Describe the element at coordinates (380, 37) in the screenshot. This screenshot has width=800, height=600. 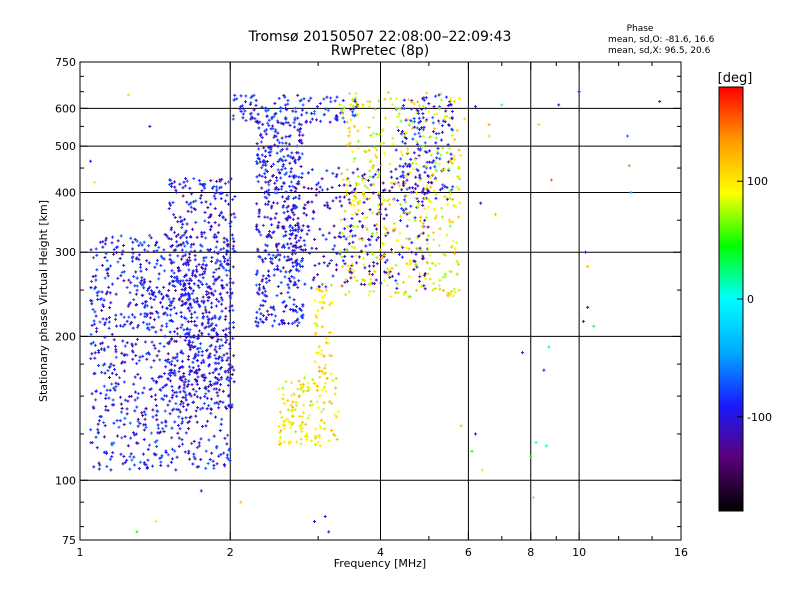
I see `chart-title: Tromsø 20150507 22:08:00–22:09:43` at that location.